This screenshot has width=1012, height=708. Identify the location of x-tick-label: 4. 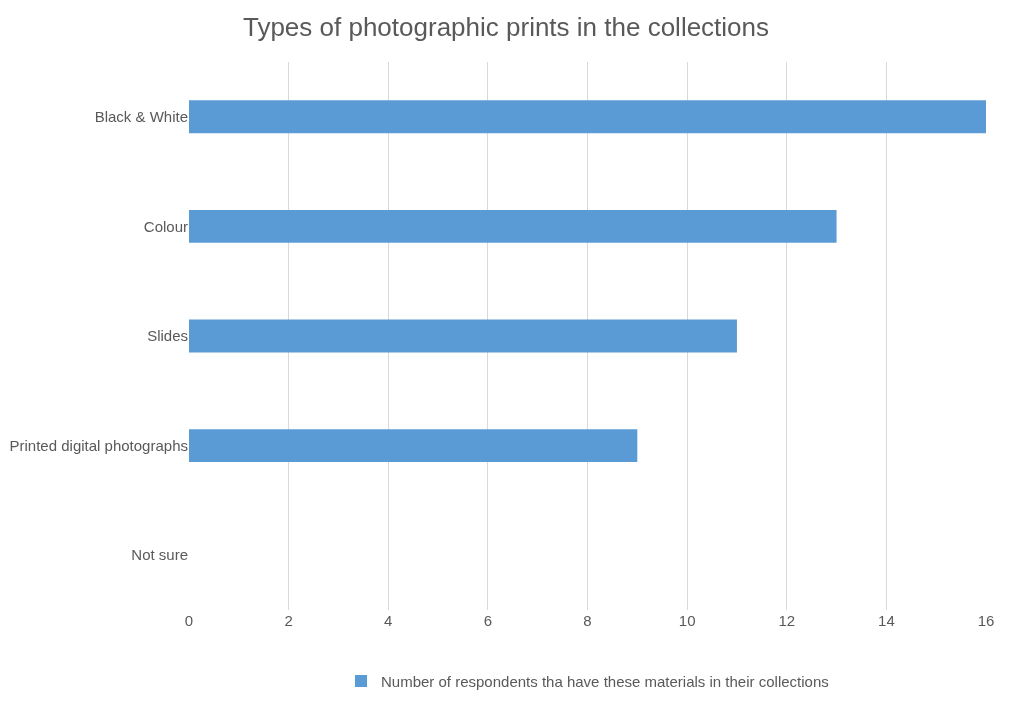
(388, 620).